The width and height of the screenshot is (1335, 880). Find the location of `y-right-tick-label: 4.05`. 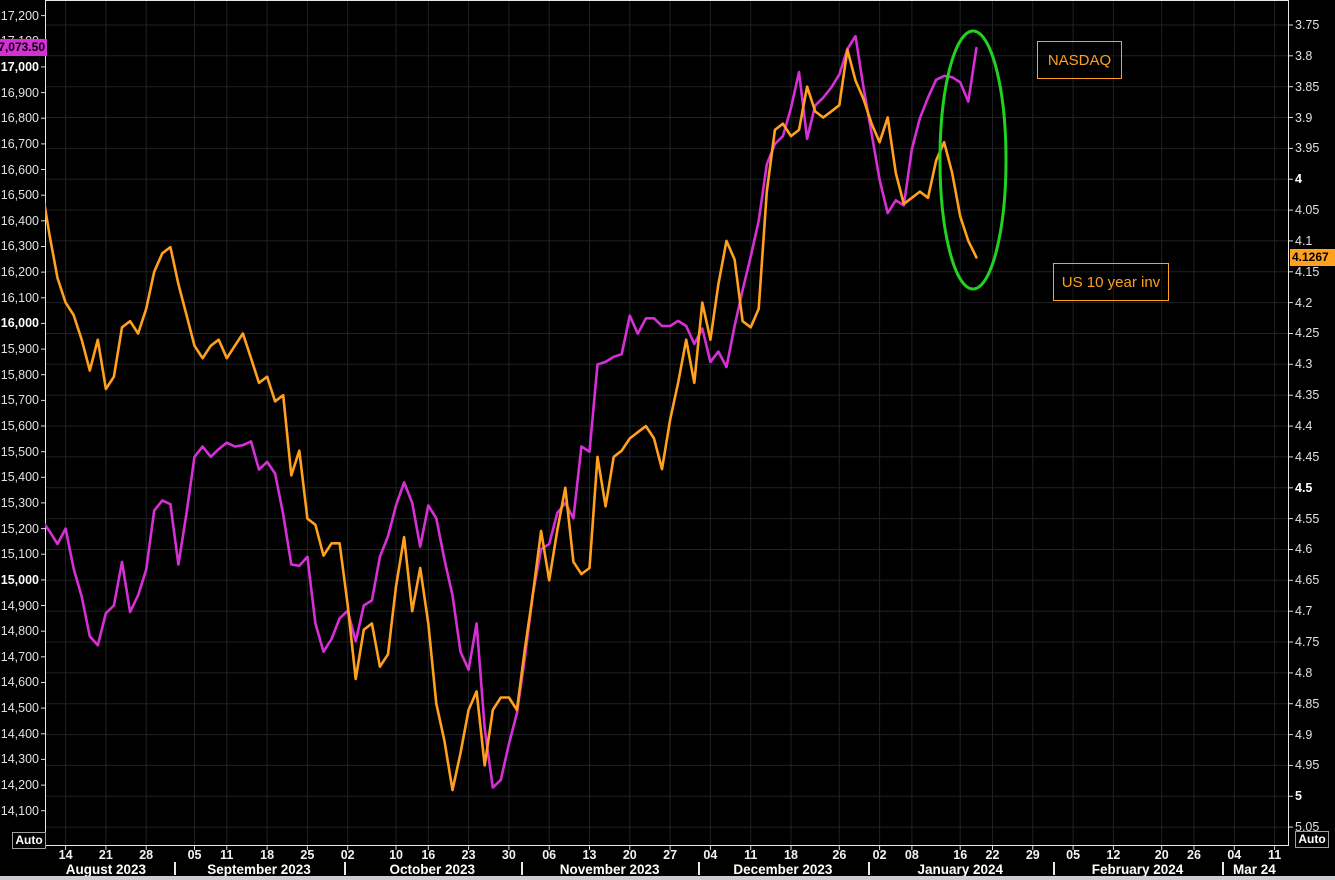

y-right-tick-label: 4.05 is located at coordinates (1307, 210).